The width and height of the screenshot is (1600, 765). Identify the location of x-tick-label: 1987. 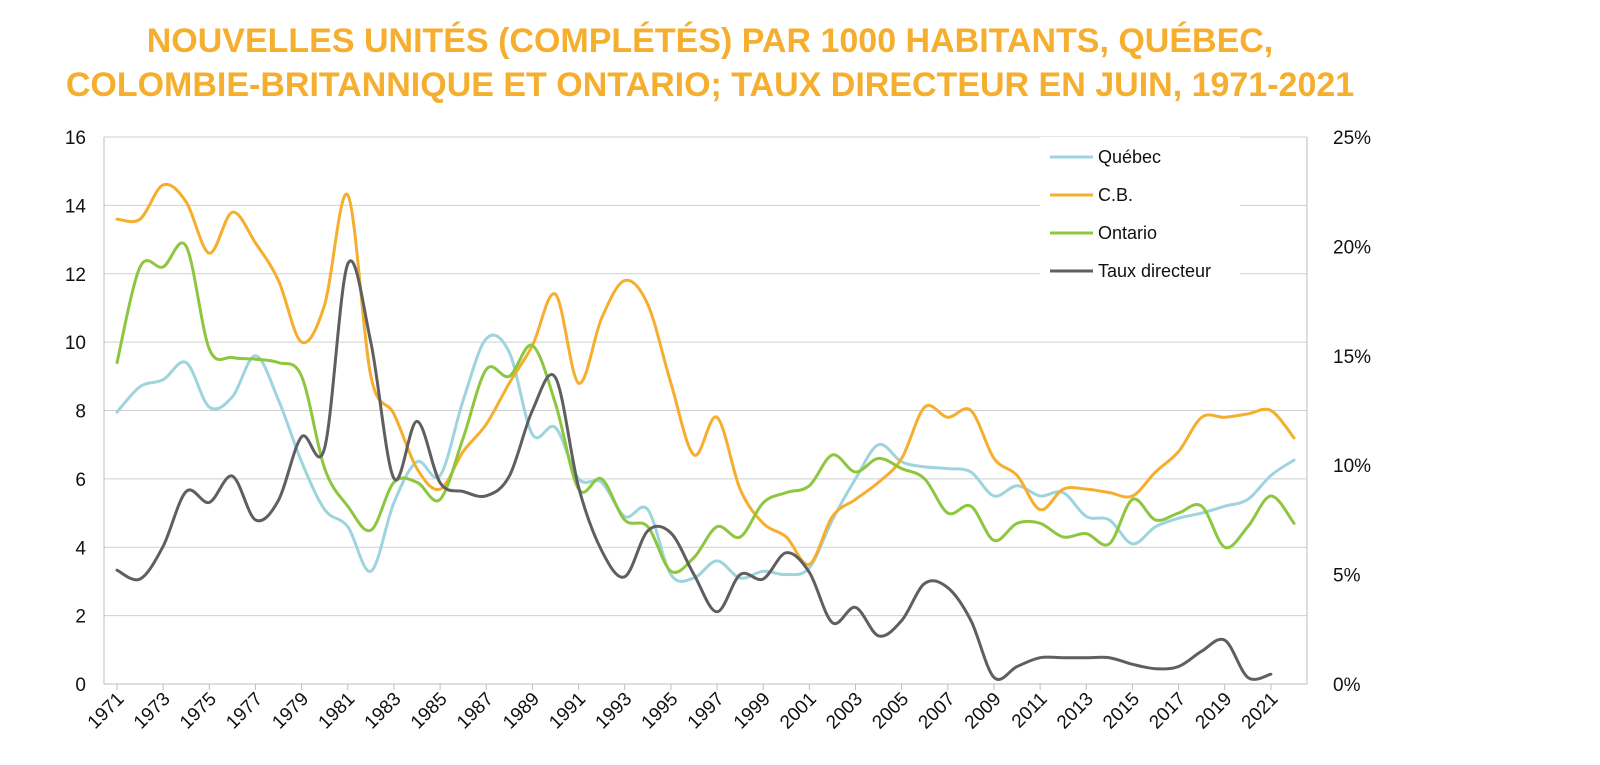
(475, 711).